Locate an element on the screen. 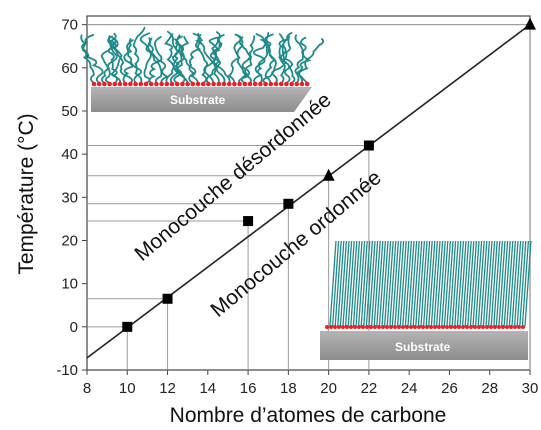 This screenshot has width=541, height=430. ordered-chains is located at coordinates (430, 283).